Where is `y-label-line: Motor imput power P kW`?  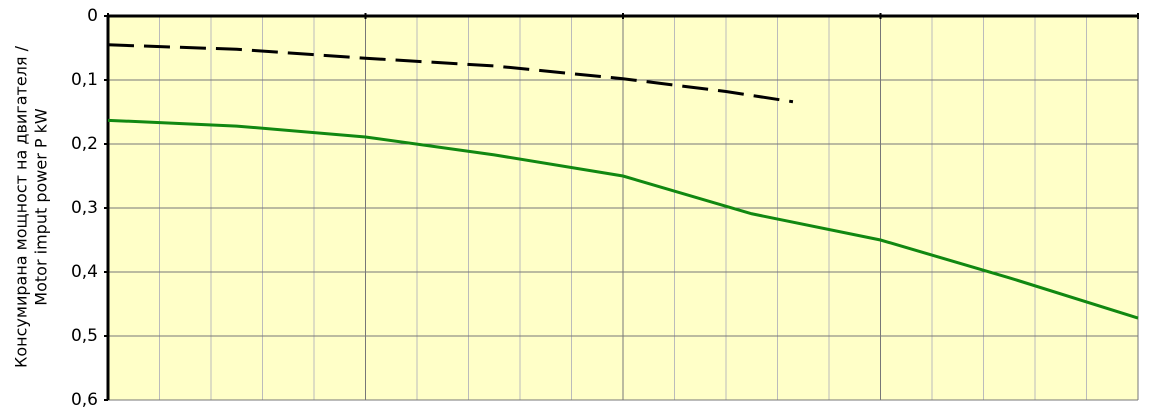 y-label-line: Motor imput power P kW is located at coordinates (41, 207).